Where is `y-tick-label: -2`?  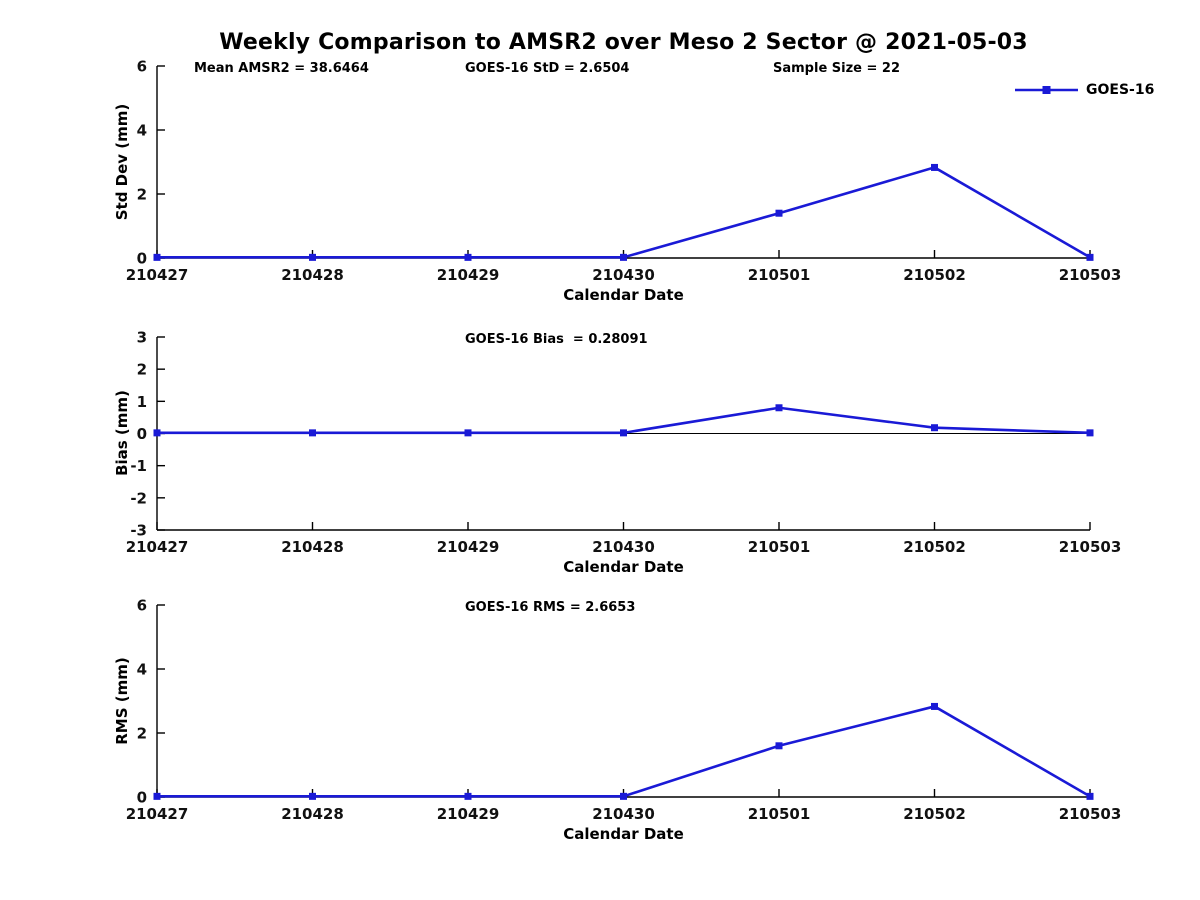 y-tick-label: -2 is located at coordinates (138, 498).